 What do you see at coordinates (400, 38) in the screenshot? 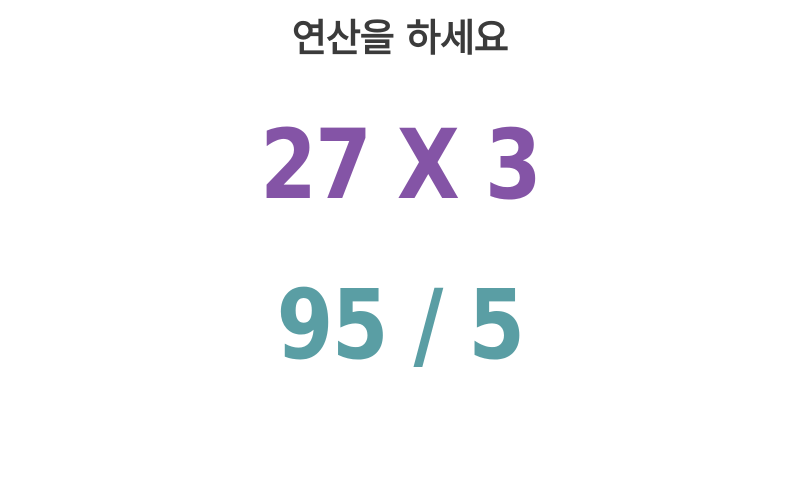
I see `page-title: 연산을 하세요` at bounding box center [400, 38].